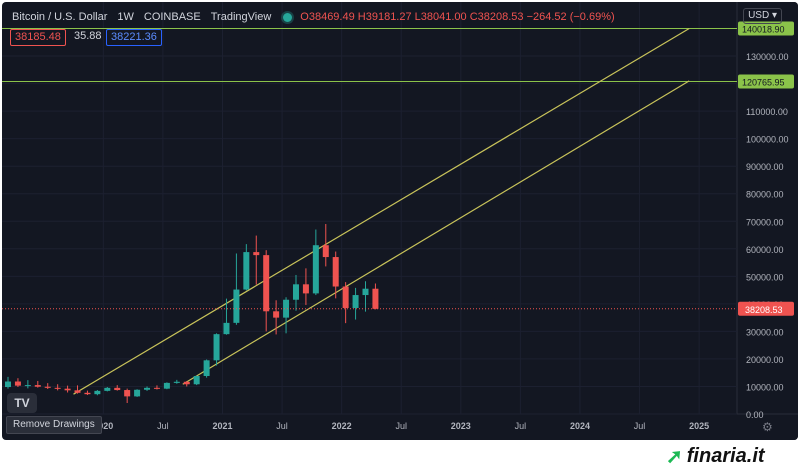  I want to click on currency-dropdown: USD ▾, so click(762, 16).